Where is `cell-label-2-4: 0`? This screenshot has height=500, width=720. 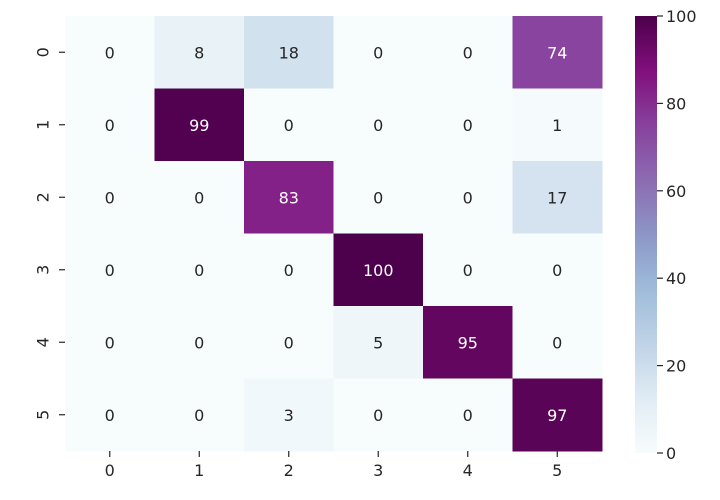 cell-label-2-4: 0 is located at coordinates (468, 197).